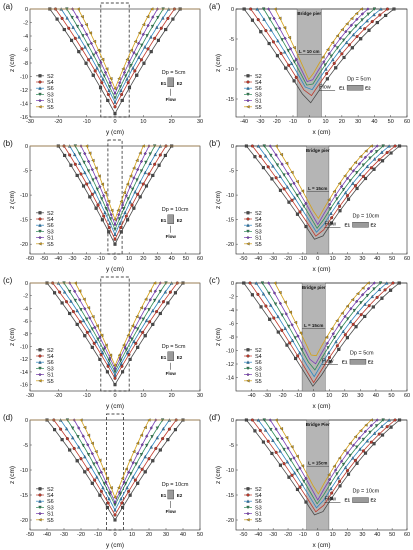 Image resolution: width=413 pixels, height=550 pixels. What do you see at coordinates (44, 259) in the screenshot?
I see `x-tick-label: -50` at bounding box center [44, 259].